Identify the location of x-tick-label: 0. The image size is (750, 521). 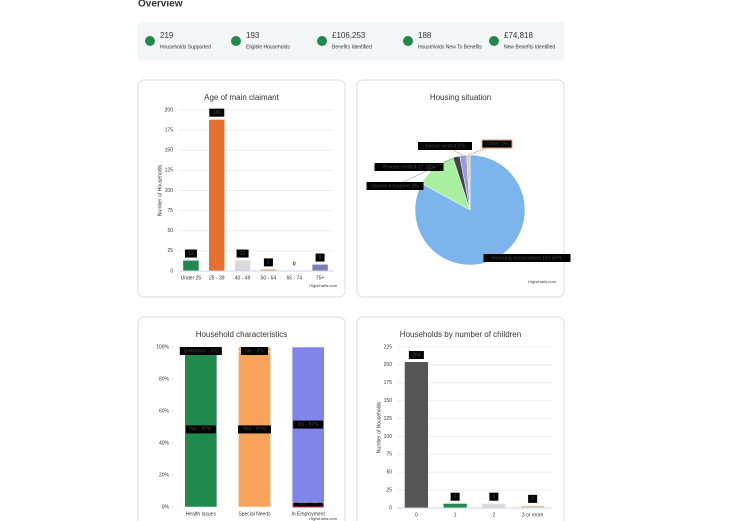
(416, 515).